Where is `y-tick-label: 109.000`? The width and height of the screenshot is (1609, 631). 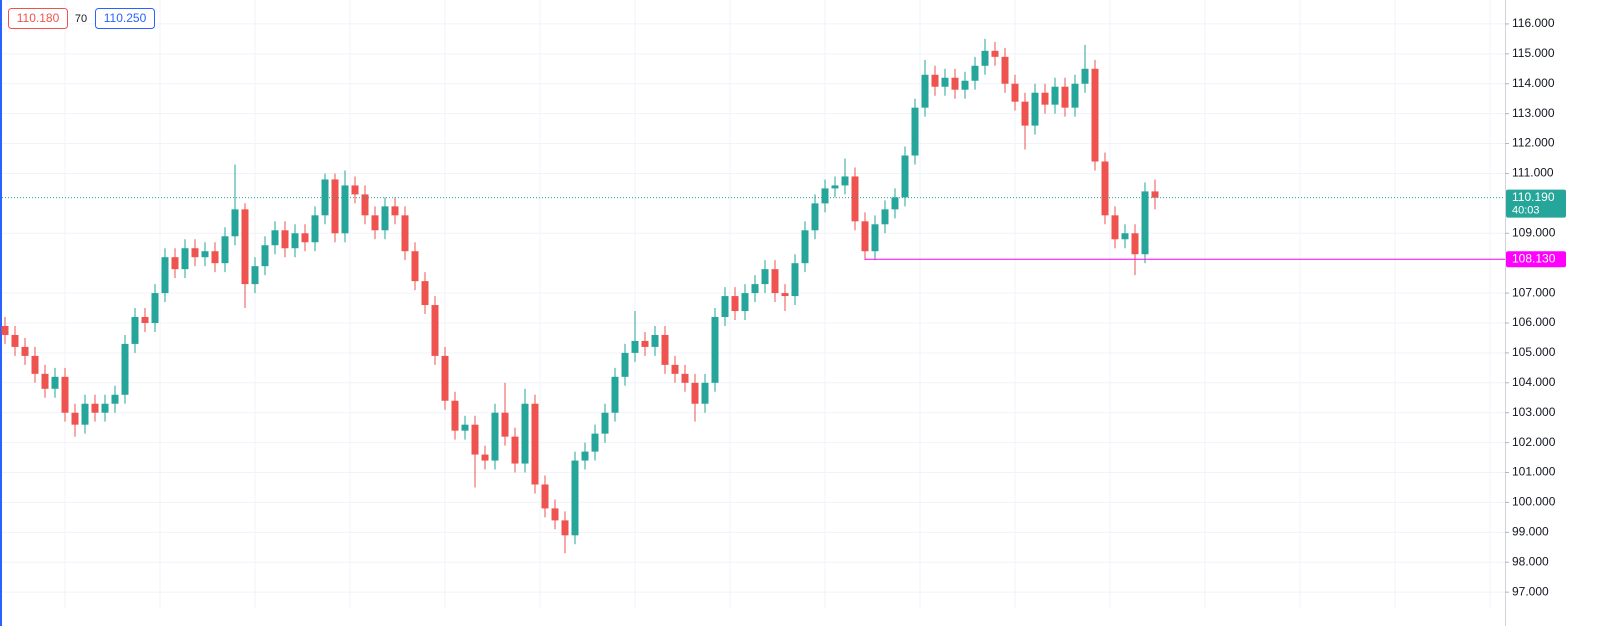
y-tick-label: 109.000 is located at coordinates (1534, 232).